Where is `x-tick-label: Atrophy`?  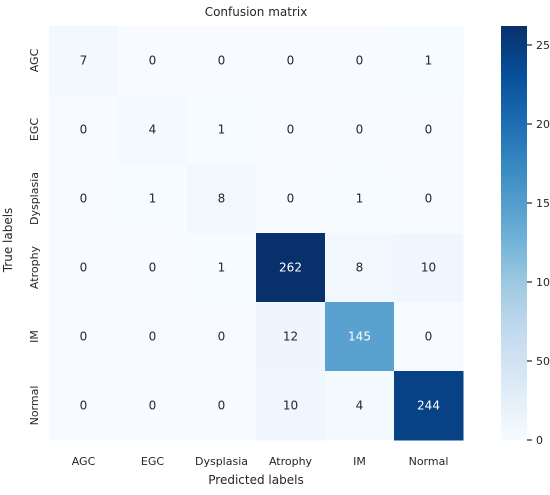 x-tick-label: Atrophy is located at coordinates (291, 461).